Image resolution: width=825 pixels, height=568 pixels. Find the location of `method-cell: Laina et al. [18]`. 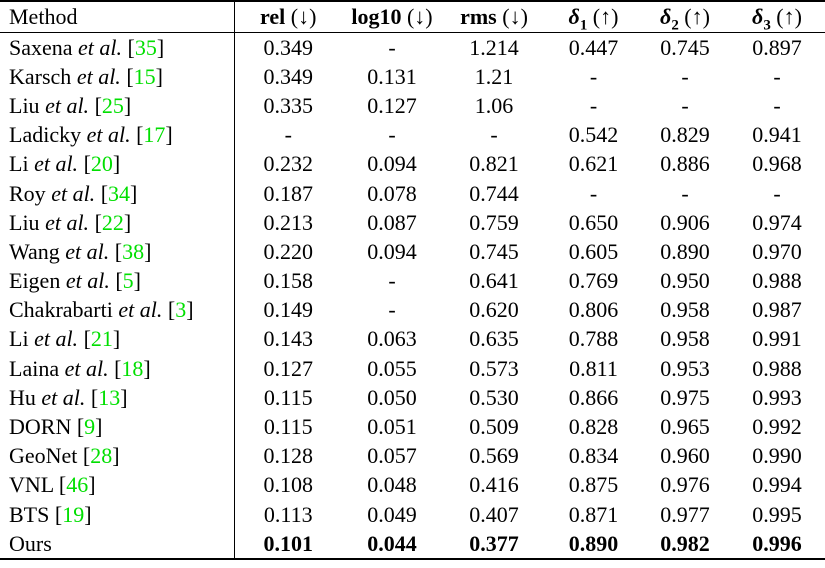

method-cell: Laina et al. [18] is located at coordinates (117, 369).